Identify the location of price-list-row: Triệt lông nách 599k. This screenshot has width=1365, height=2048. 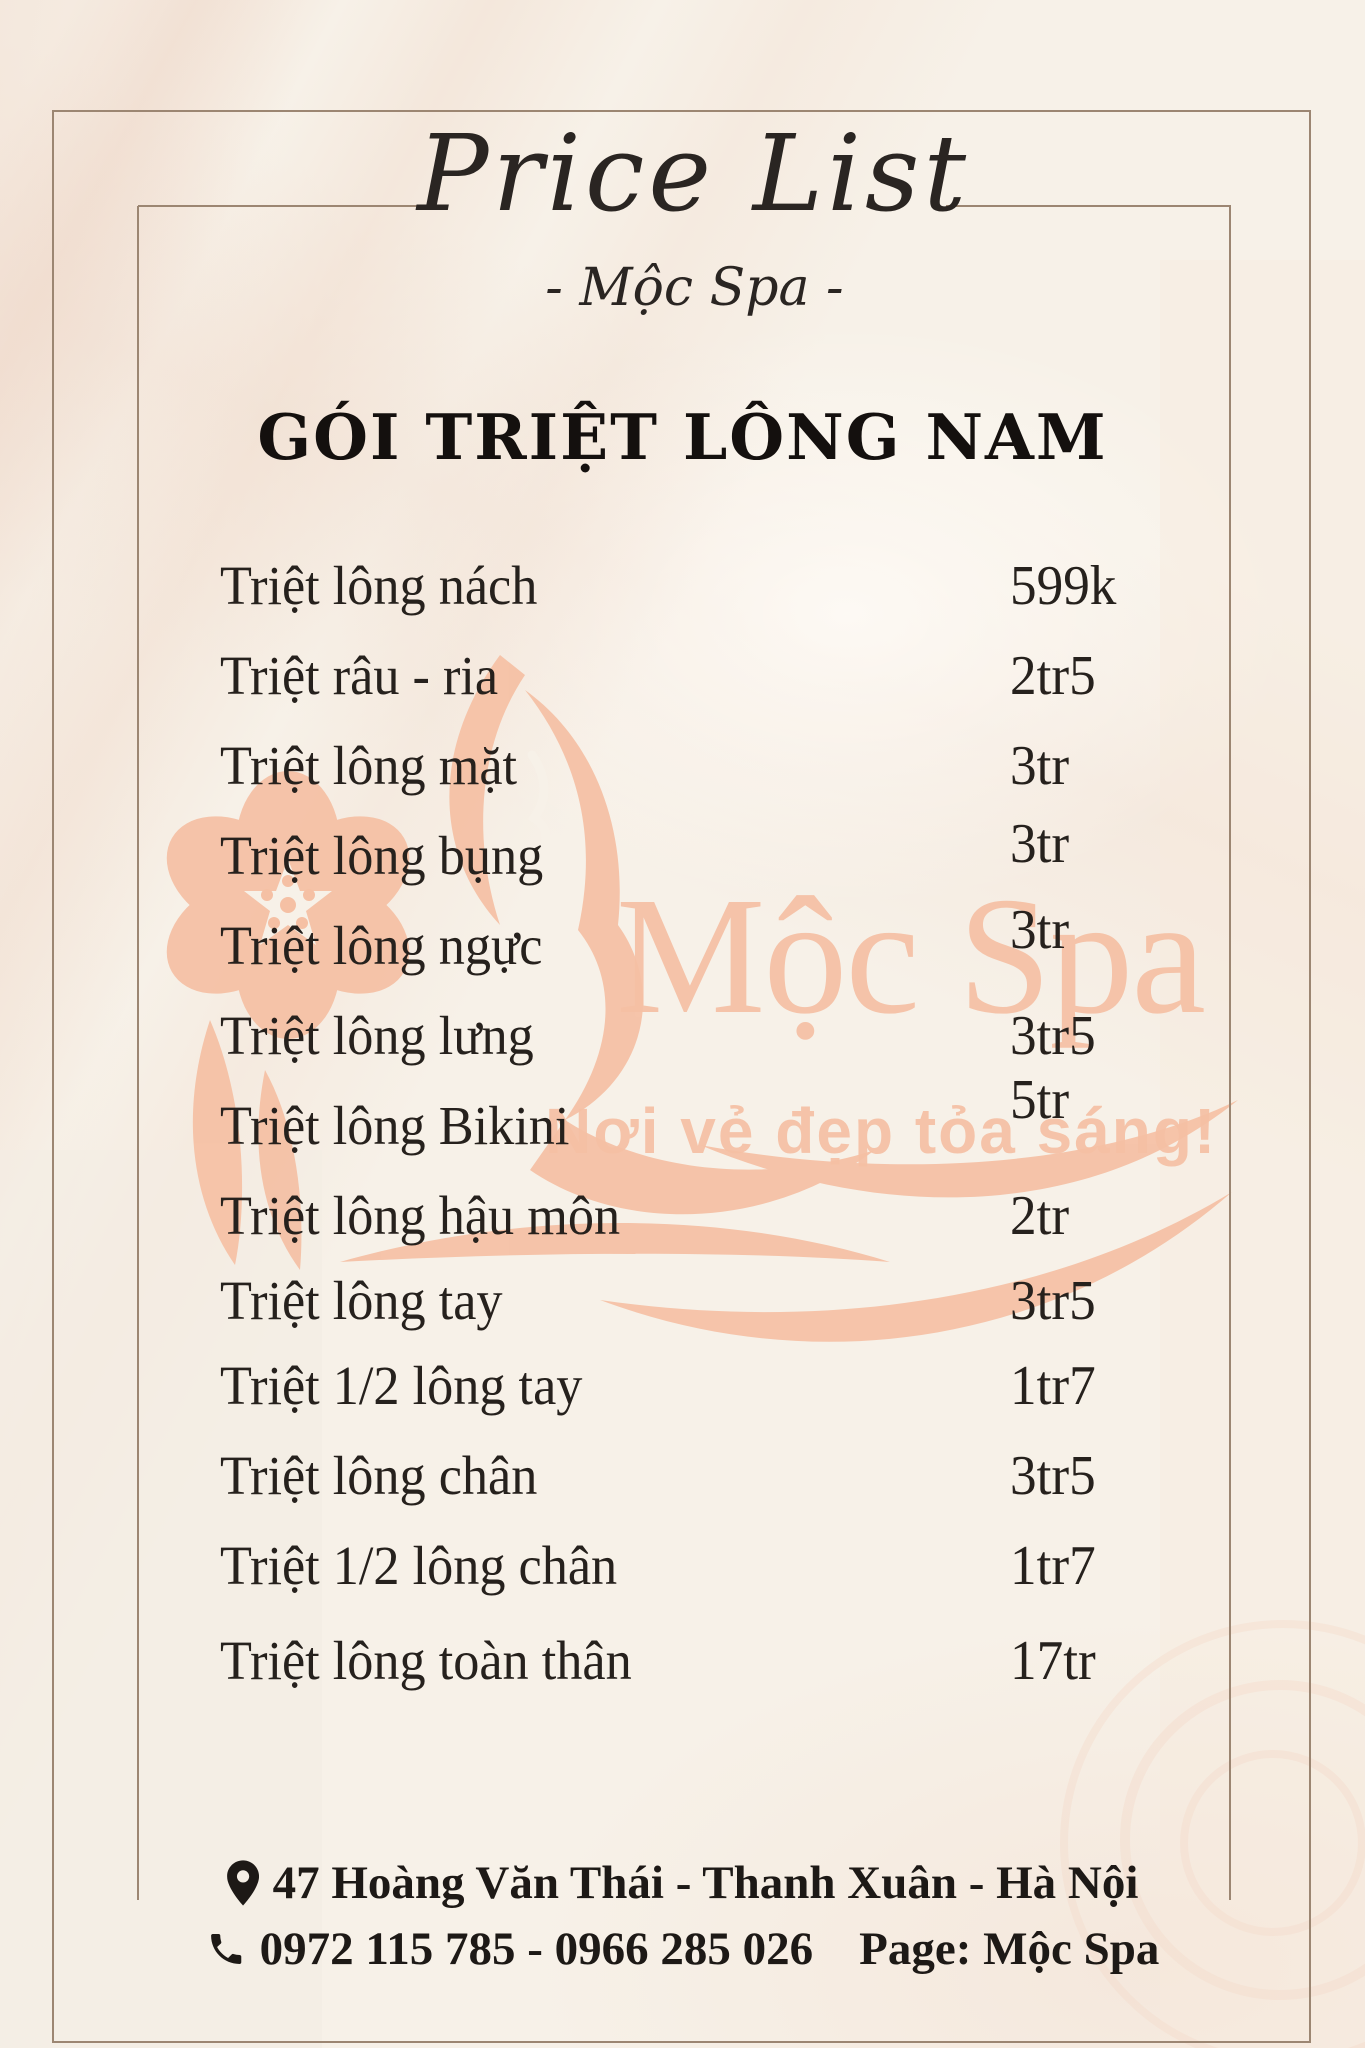
(682, 595).